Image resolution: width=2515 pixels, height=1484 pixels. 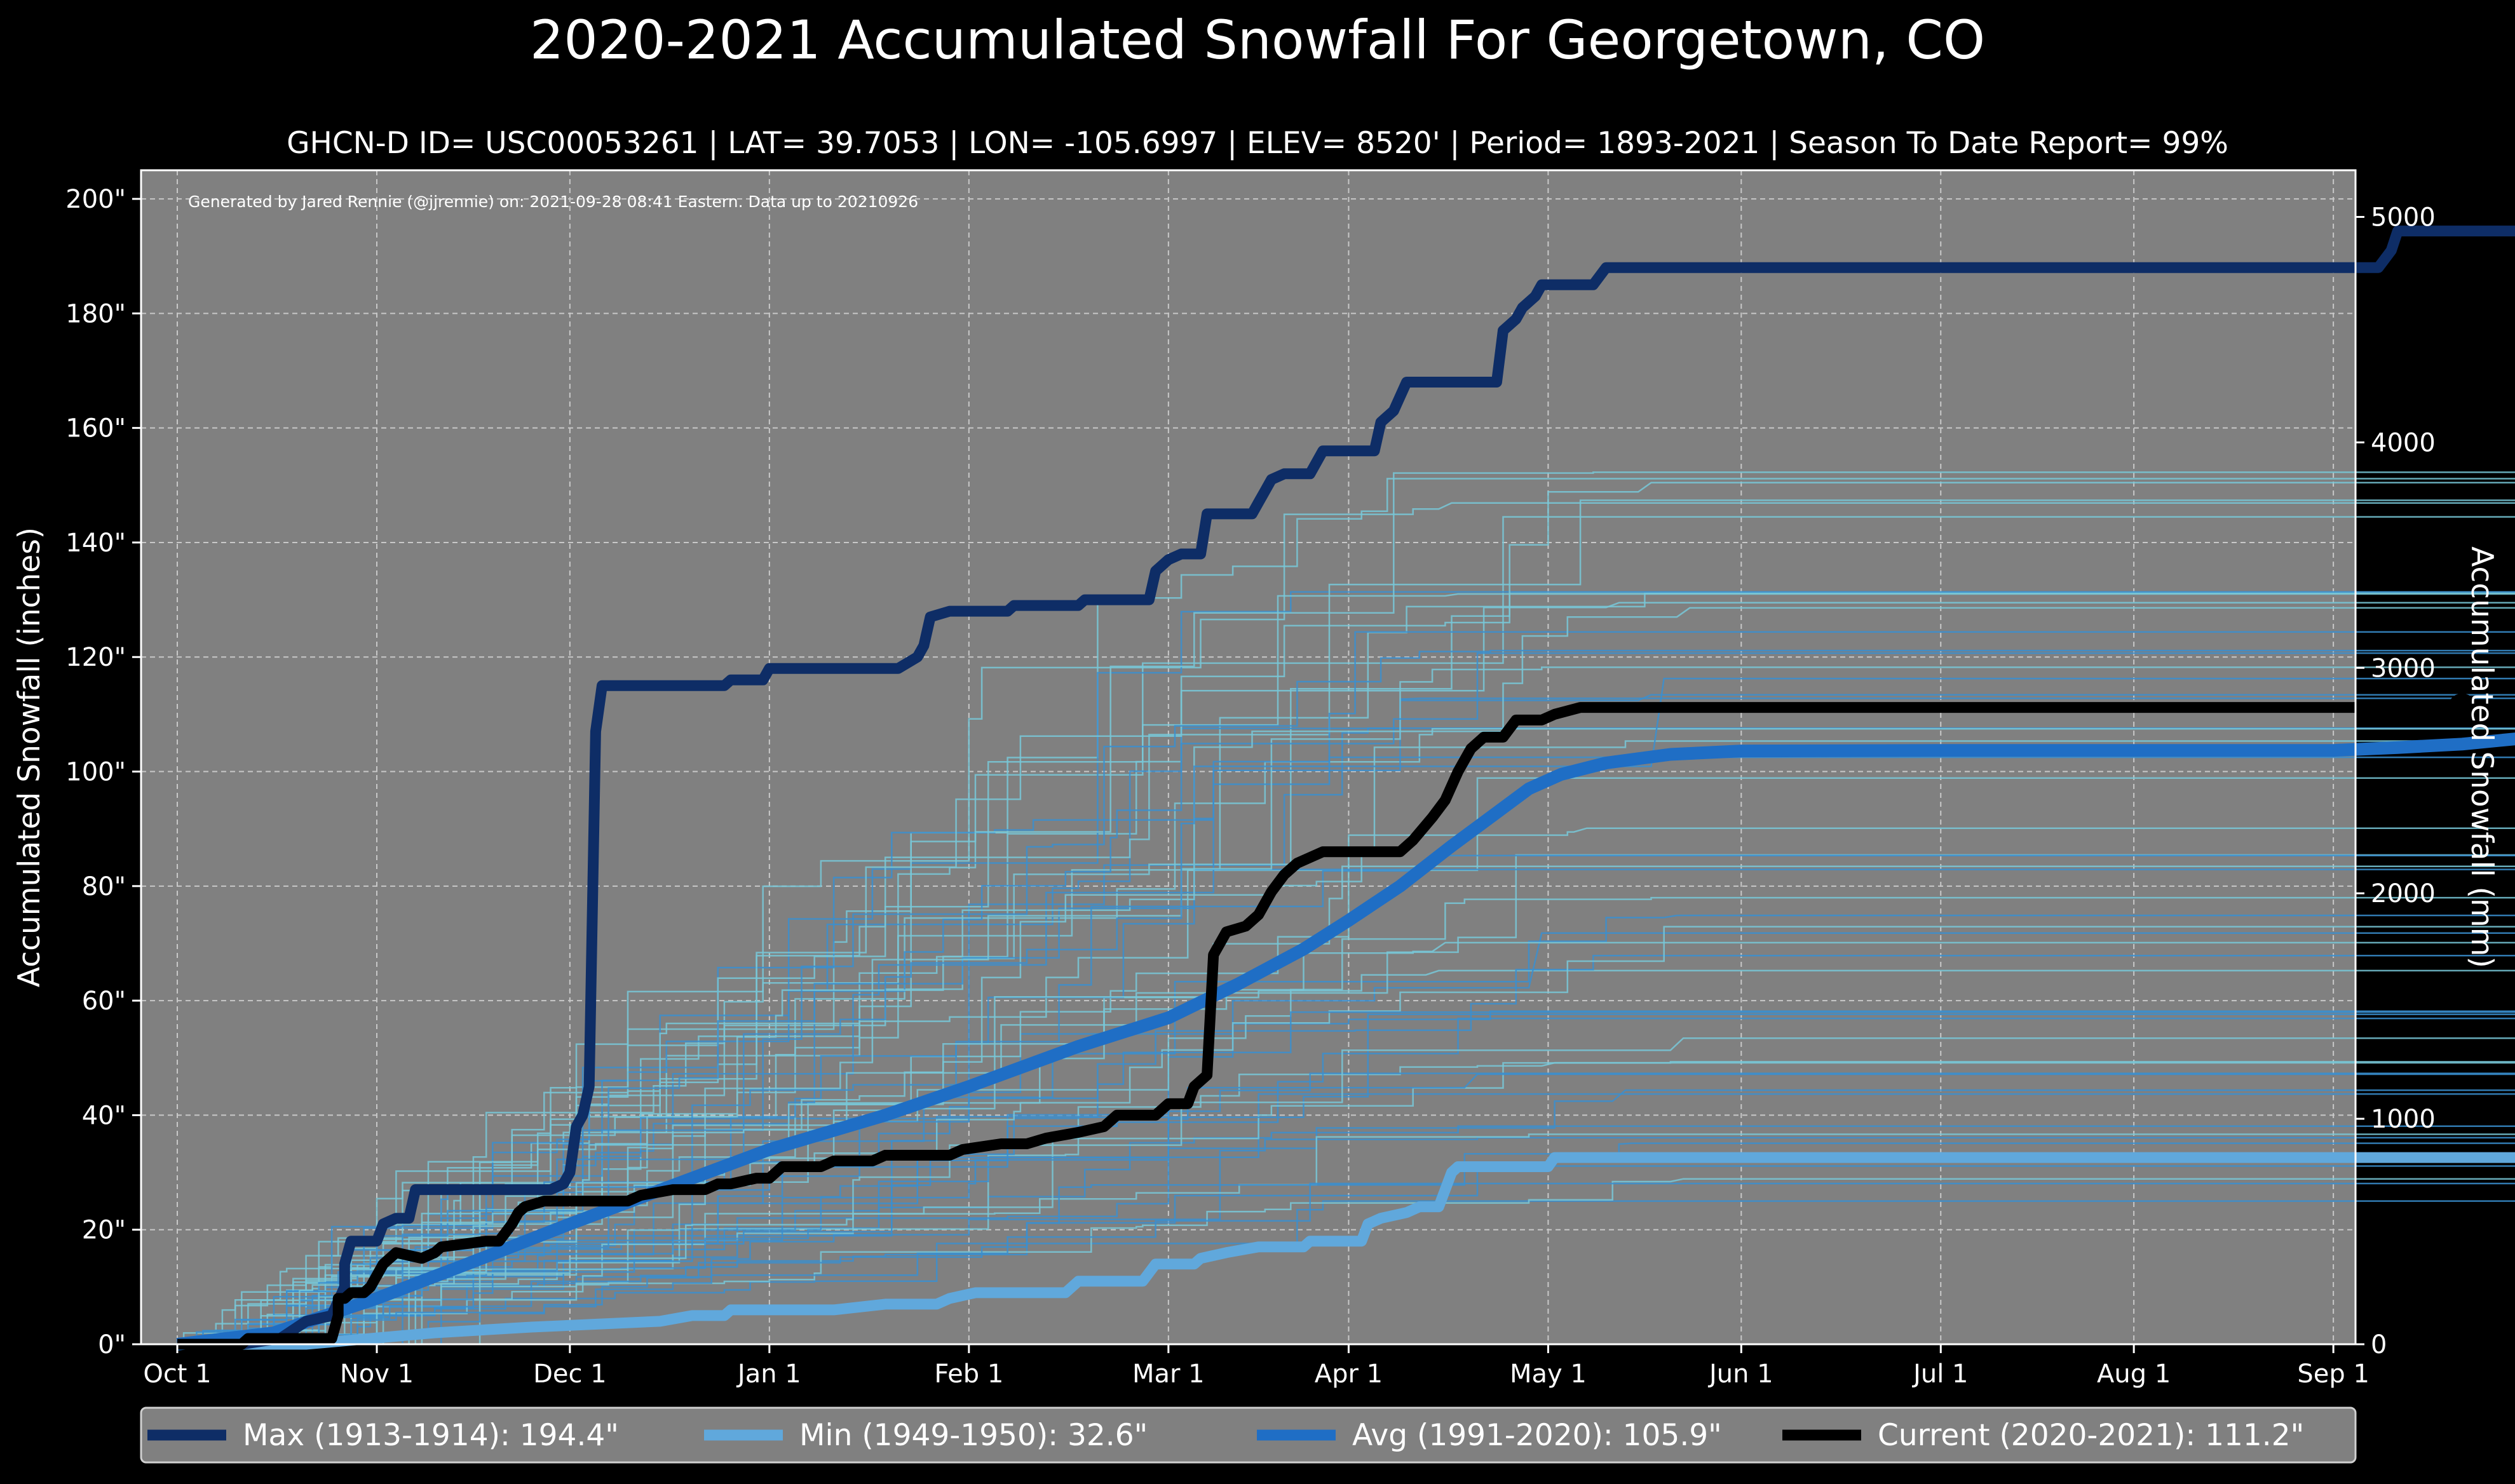 I want to click on y-tick-label: 80", so click(x=104, y=887).